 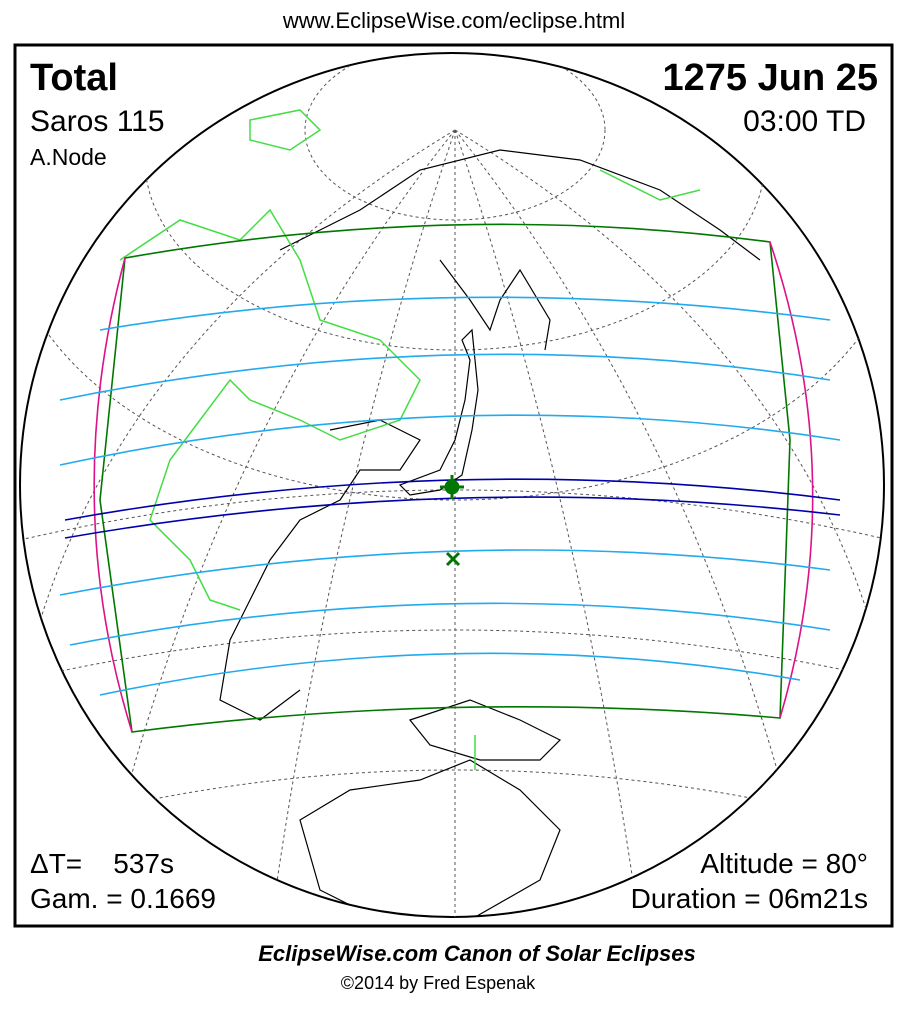 I want to click on greatest-eclipse-marker, so click(x=452, y=487).